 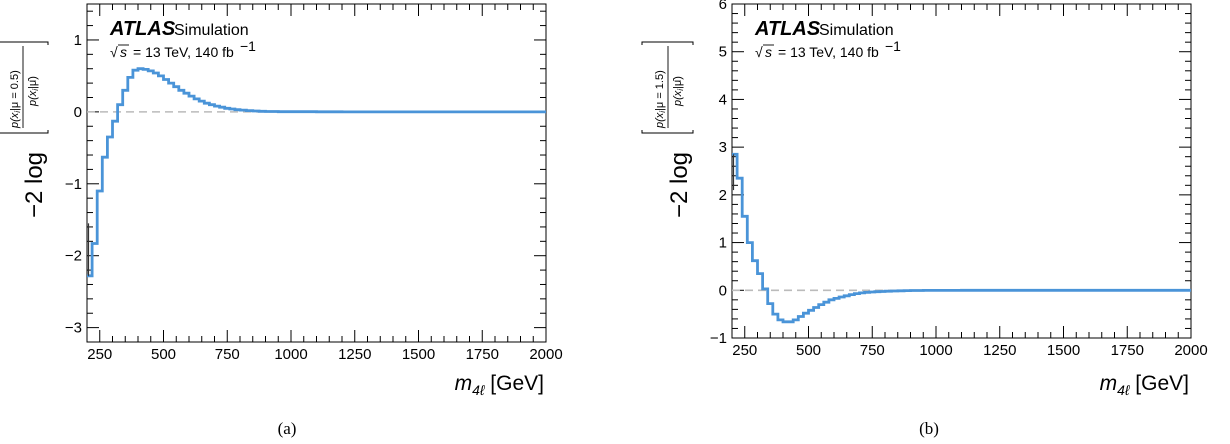 I want to click on series-layer, so click(x=961, y=238).